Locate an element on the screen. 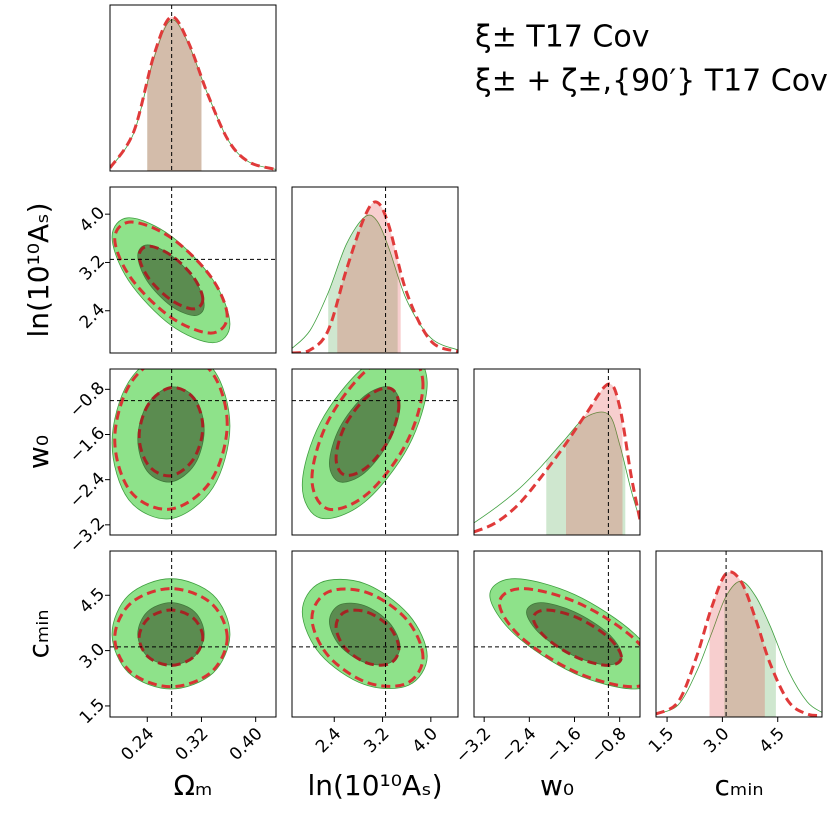 The width and height of the screenshot is (831, 831). x-tick-label: 2.4 is located at coordinates (328, 740).